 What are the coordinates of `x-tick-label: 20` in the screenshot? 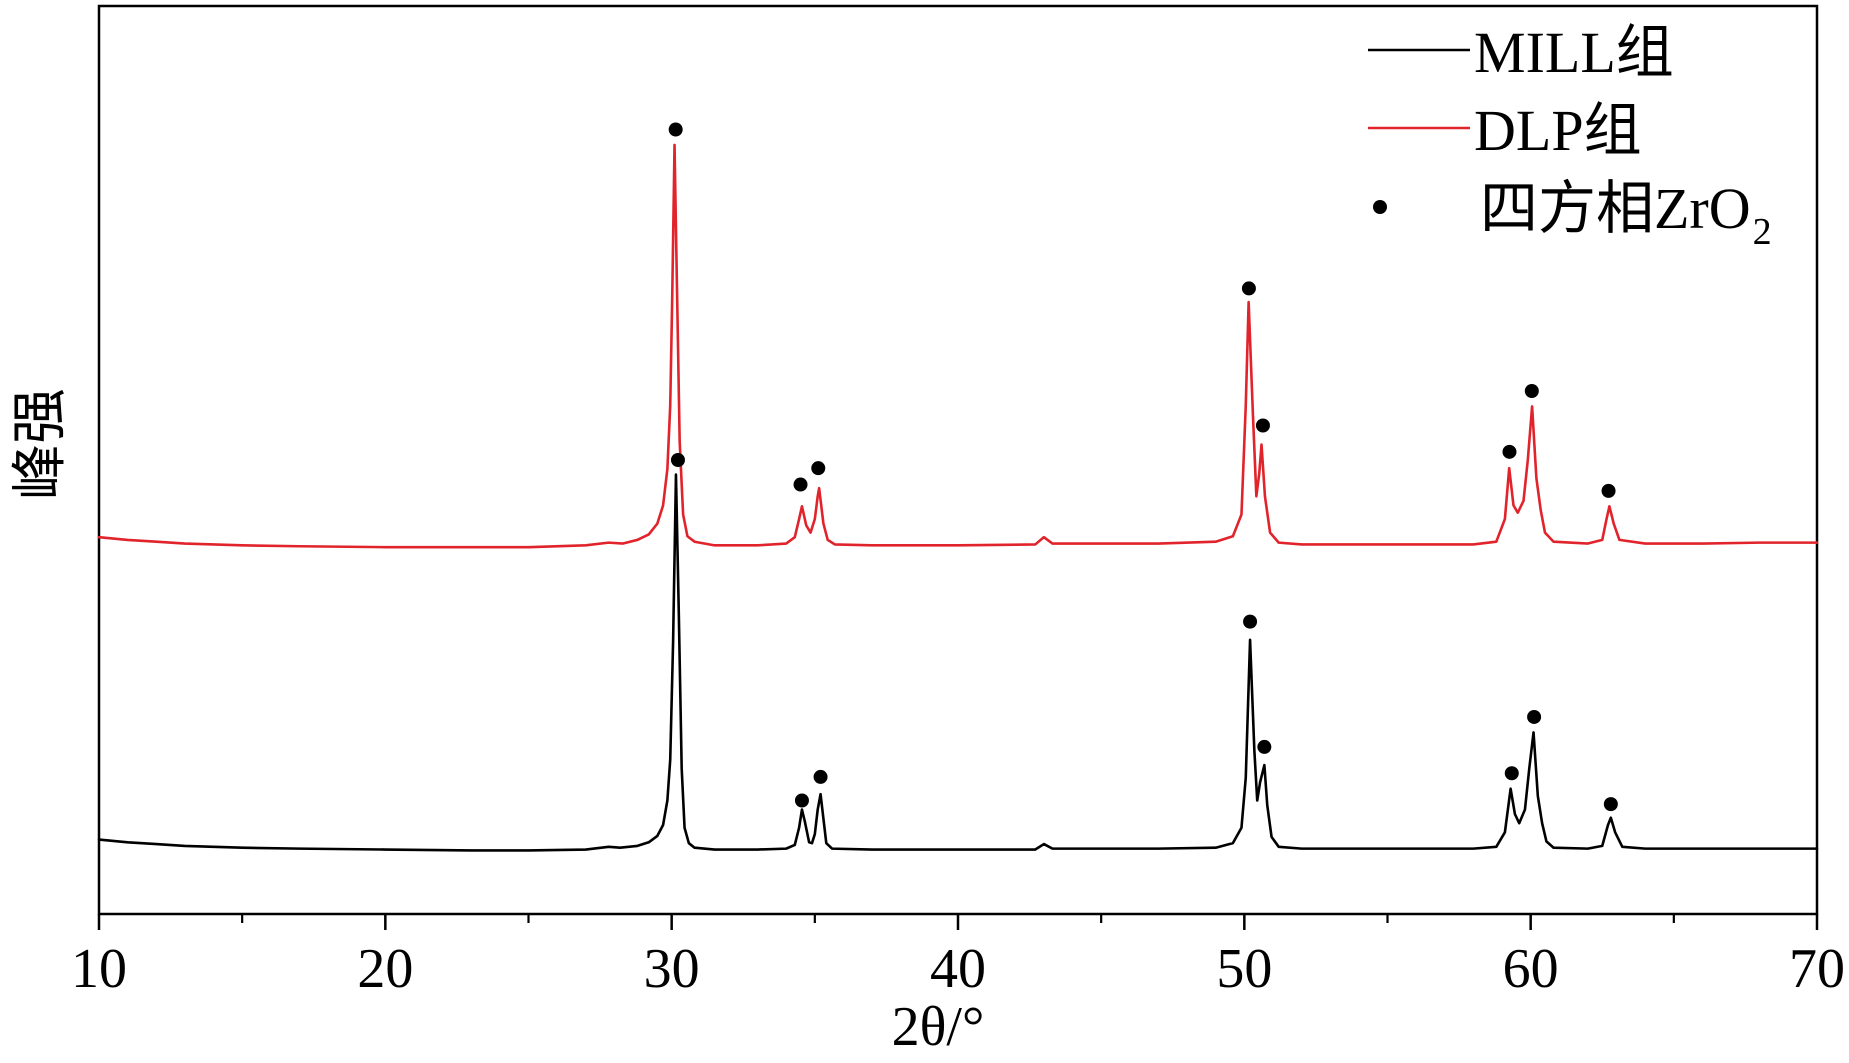 It's located at (385, 969).